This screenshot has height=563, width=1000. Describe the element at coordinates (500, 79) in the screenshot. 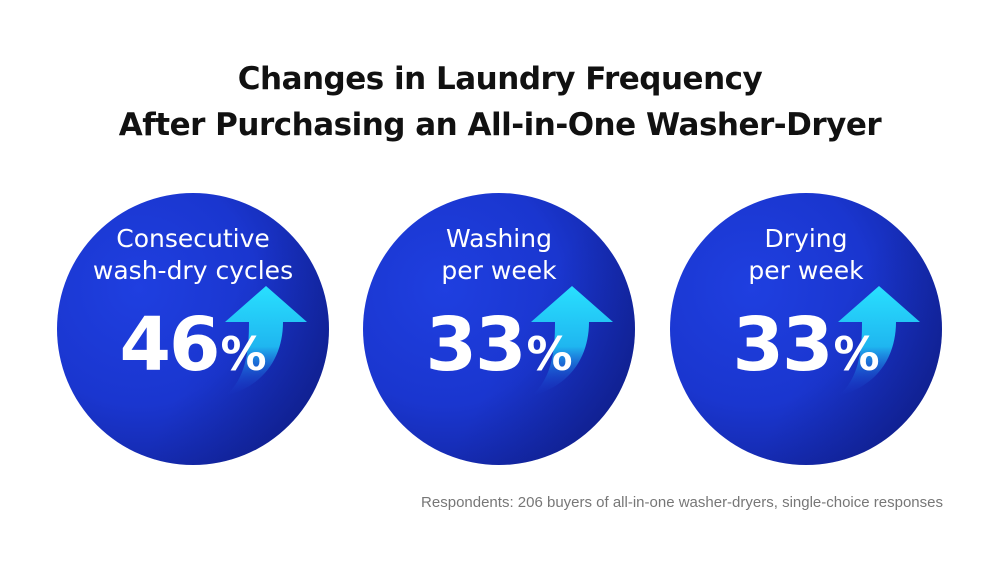

I see `title-line-1: Changes in Laundry Frequency` at that location.